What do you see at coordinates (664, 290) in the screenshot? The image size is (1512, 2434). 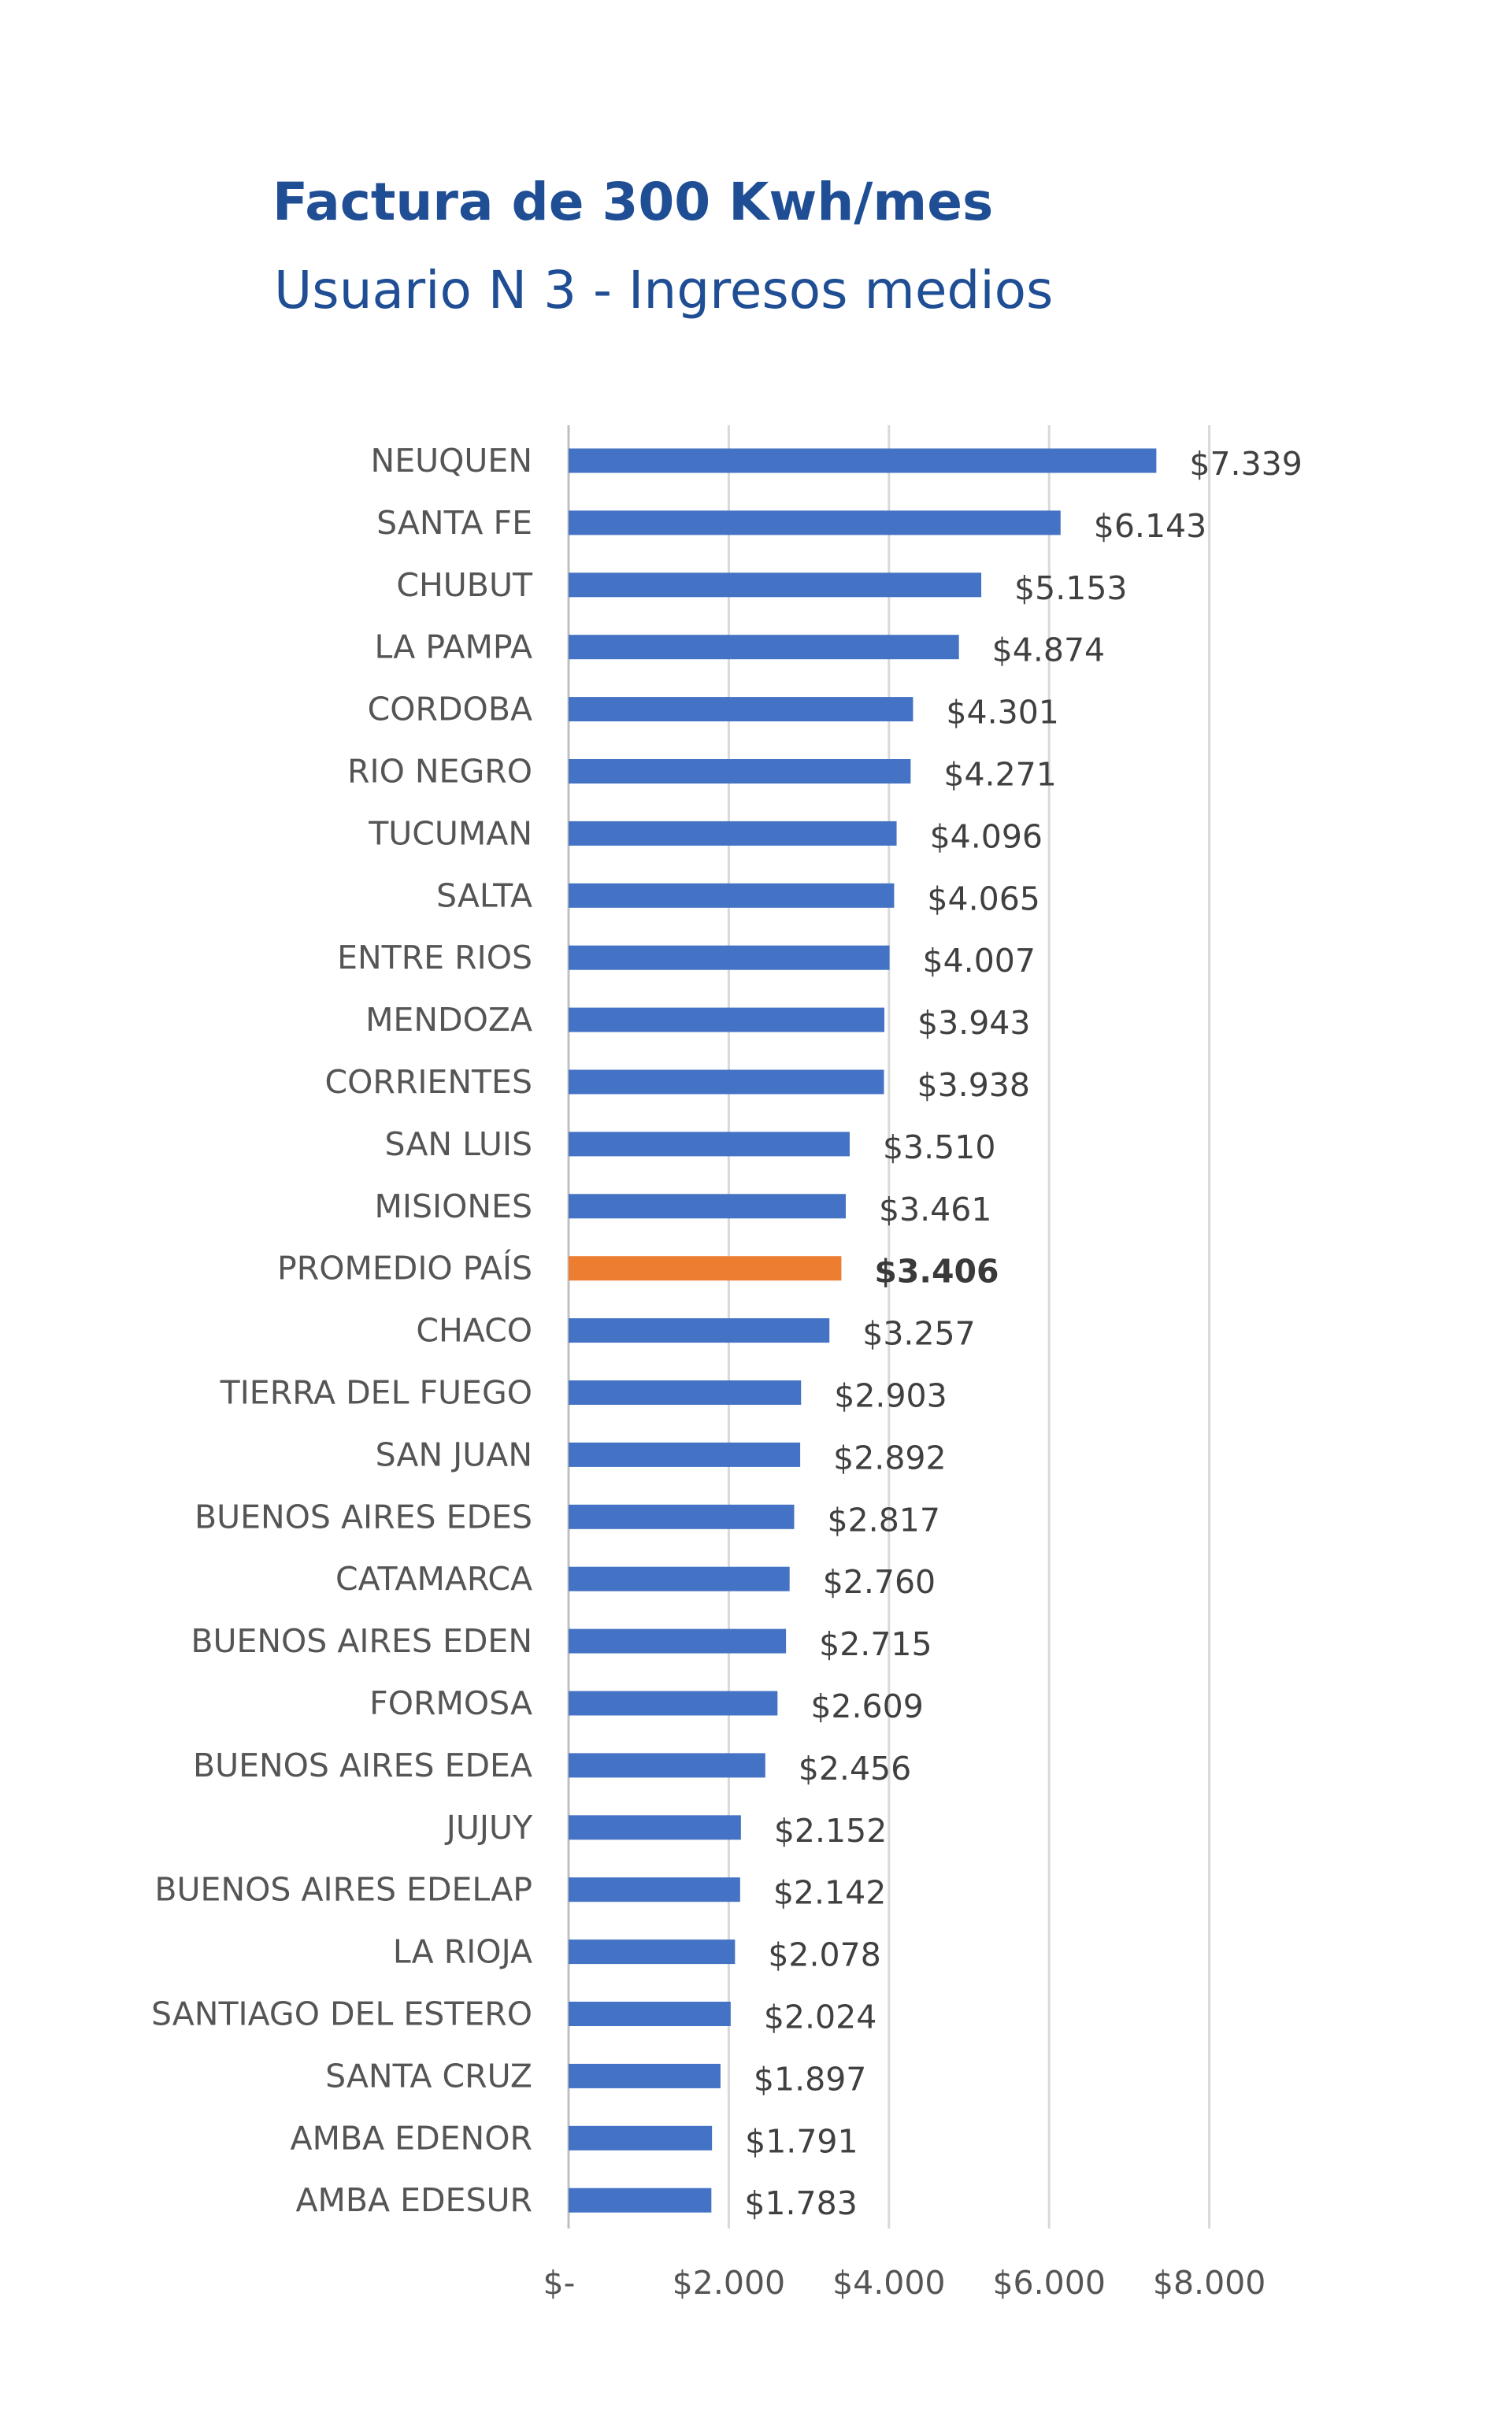 I see `chart-subtitle: Usuario N 3 - Ingresos medios` at bounding box center [664, 290].